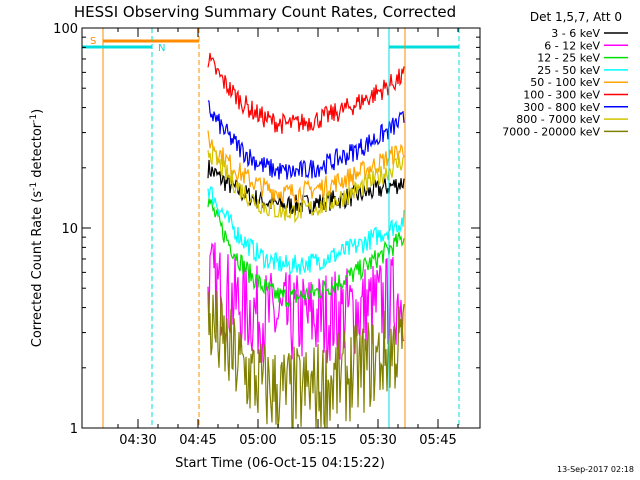  Describe the element at coordinates (65, 29) in the screenshot. I see `y-tick-label: 100` at that location.